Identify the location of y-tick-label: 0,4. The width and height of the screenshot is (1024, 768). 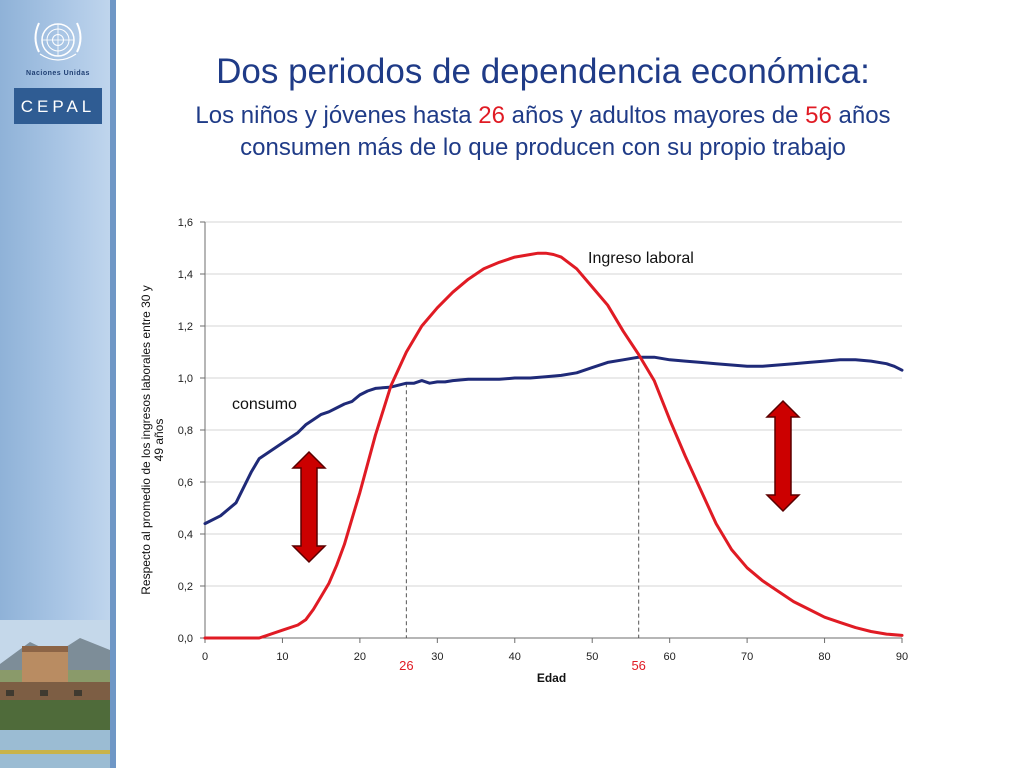
(185, 535).